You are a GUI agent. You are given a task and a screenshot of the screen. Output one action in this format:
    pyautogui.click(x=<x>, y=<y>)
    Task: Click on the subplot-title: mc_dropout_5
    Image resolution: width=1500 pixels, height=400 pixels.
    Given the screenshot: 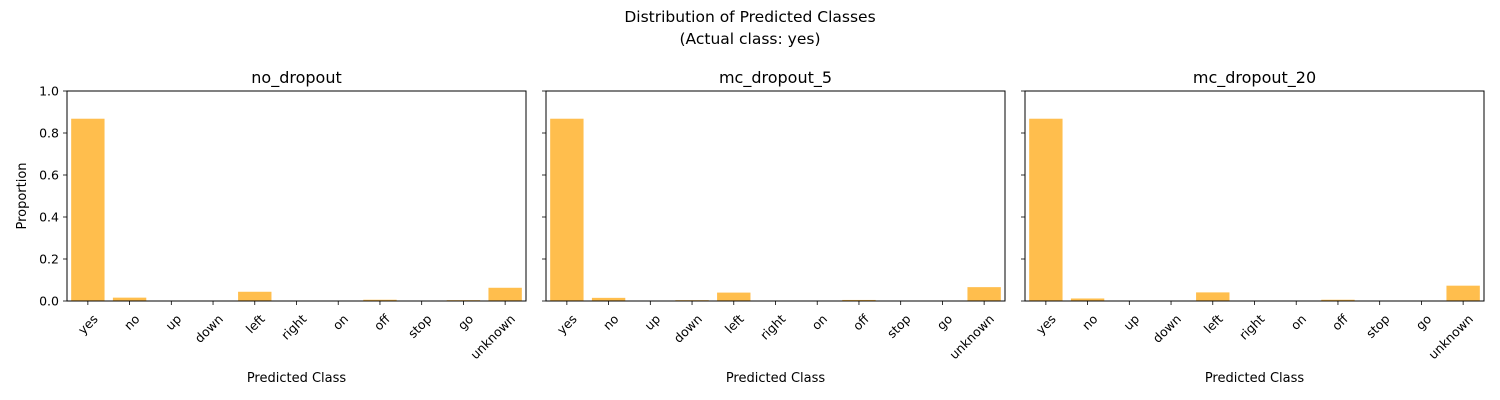 What is the action you would take?
    pyautogui.click(x=775, y=78)
    